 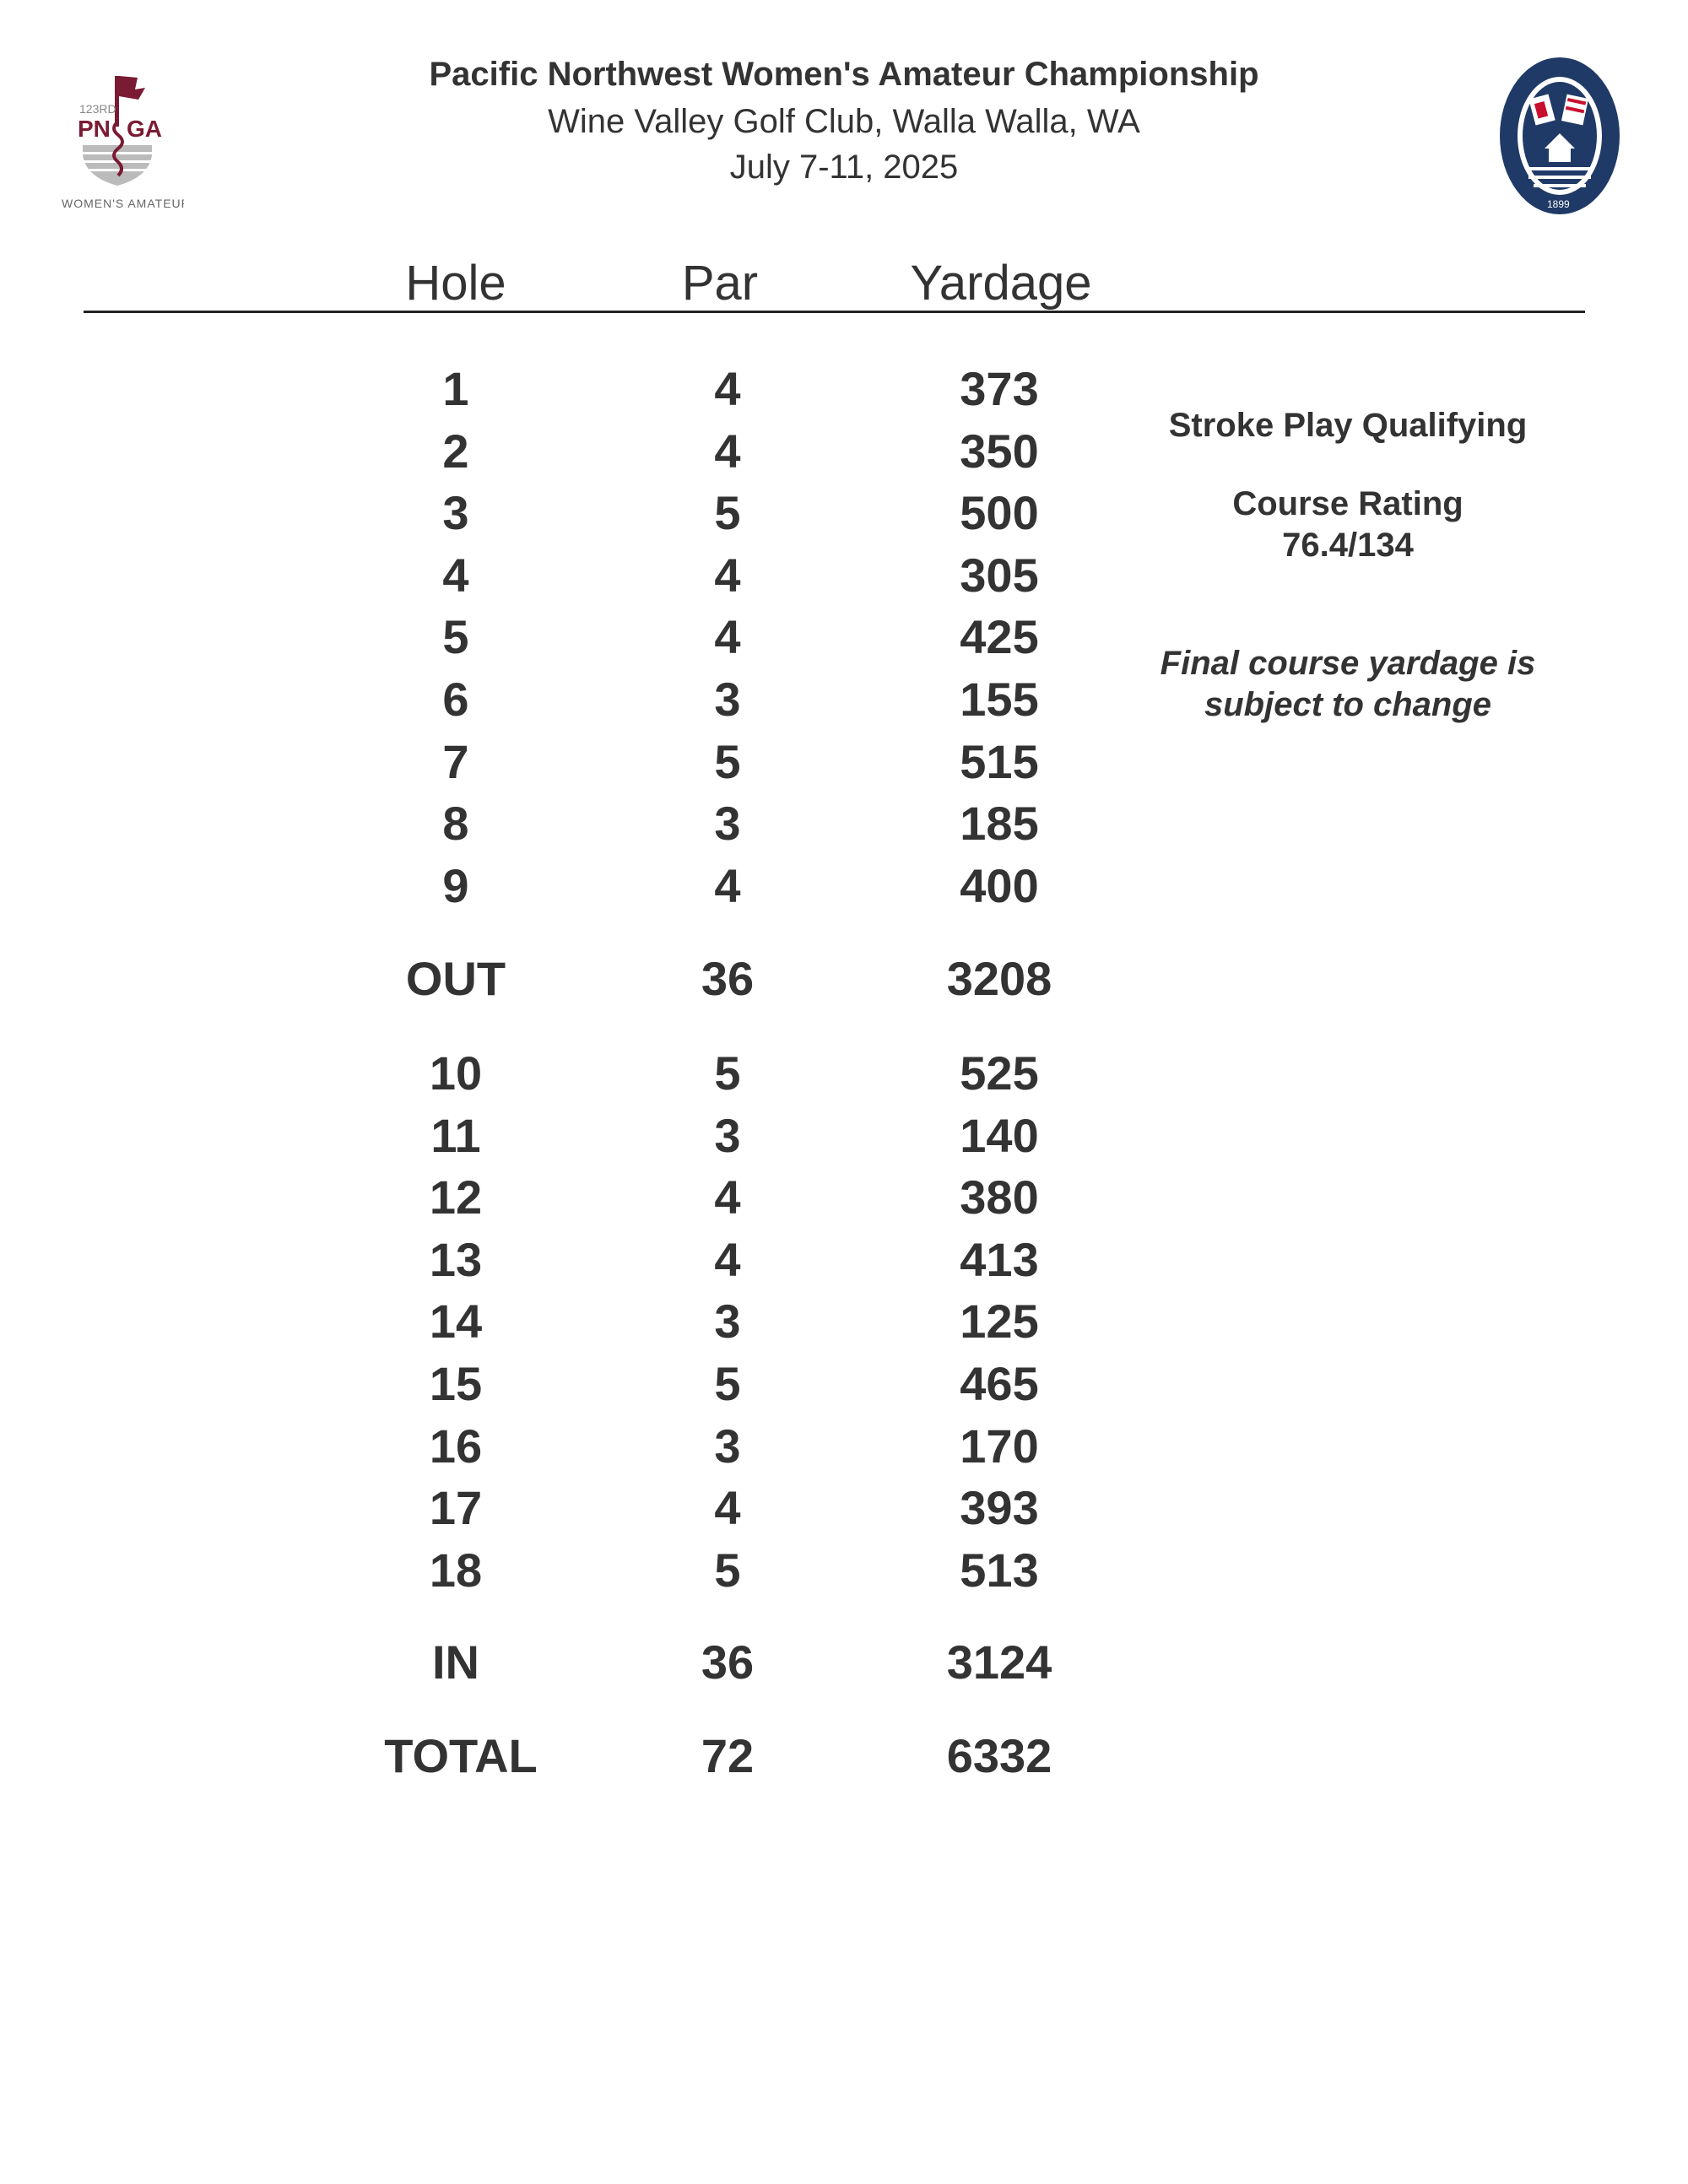 What do you see at coordinates (999, 1073) in the screenshot?
I see `yardage-cell: 525` at bounding box center [999, 1073].